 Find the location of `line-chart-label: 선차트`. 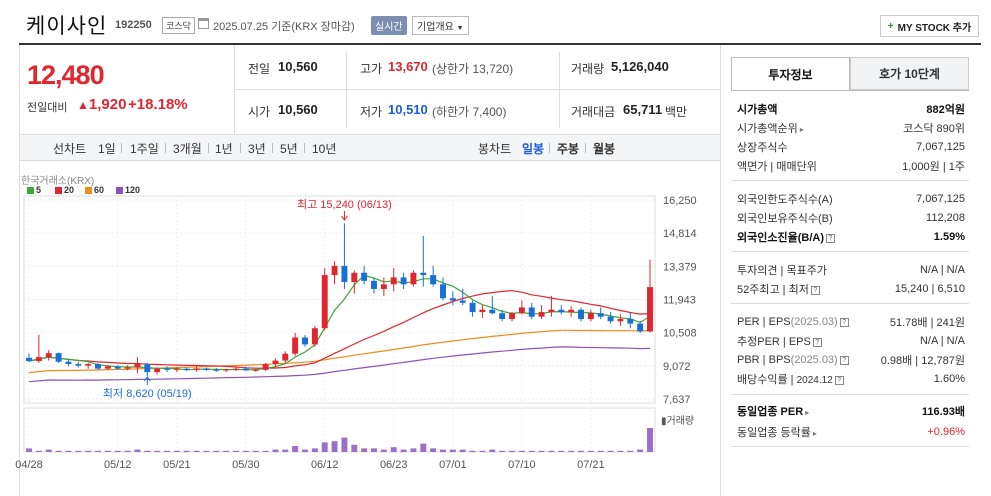

line-chart-label: 선차트 is located at coordinates (70, 149).